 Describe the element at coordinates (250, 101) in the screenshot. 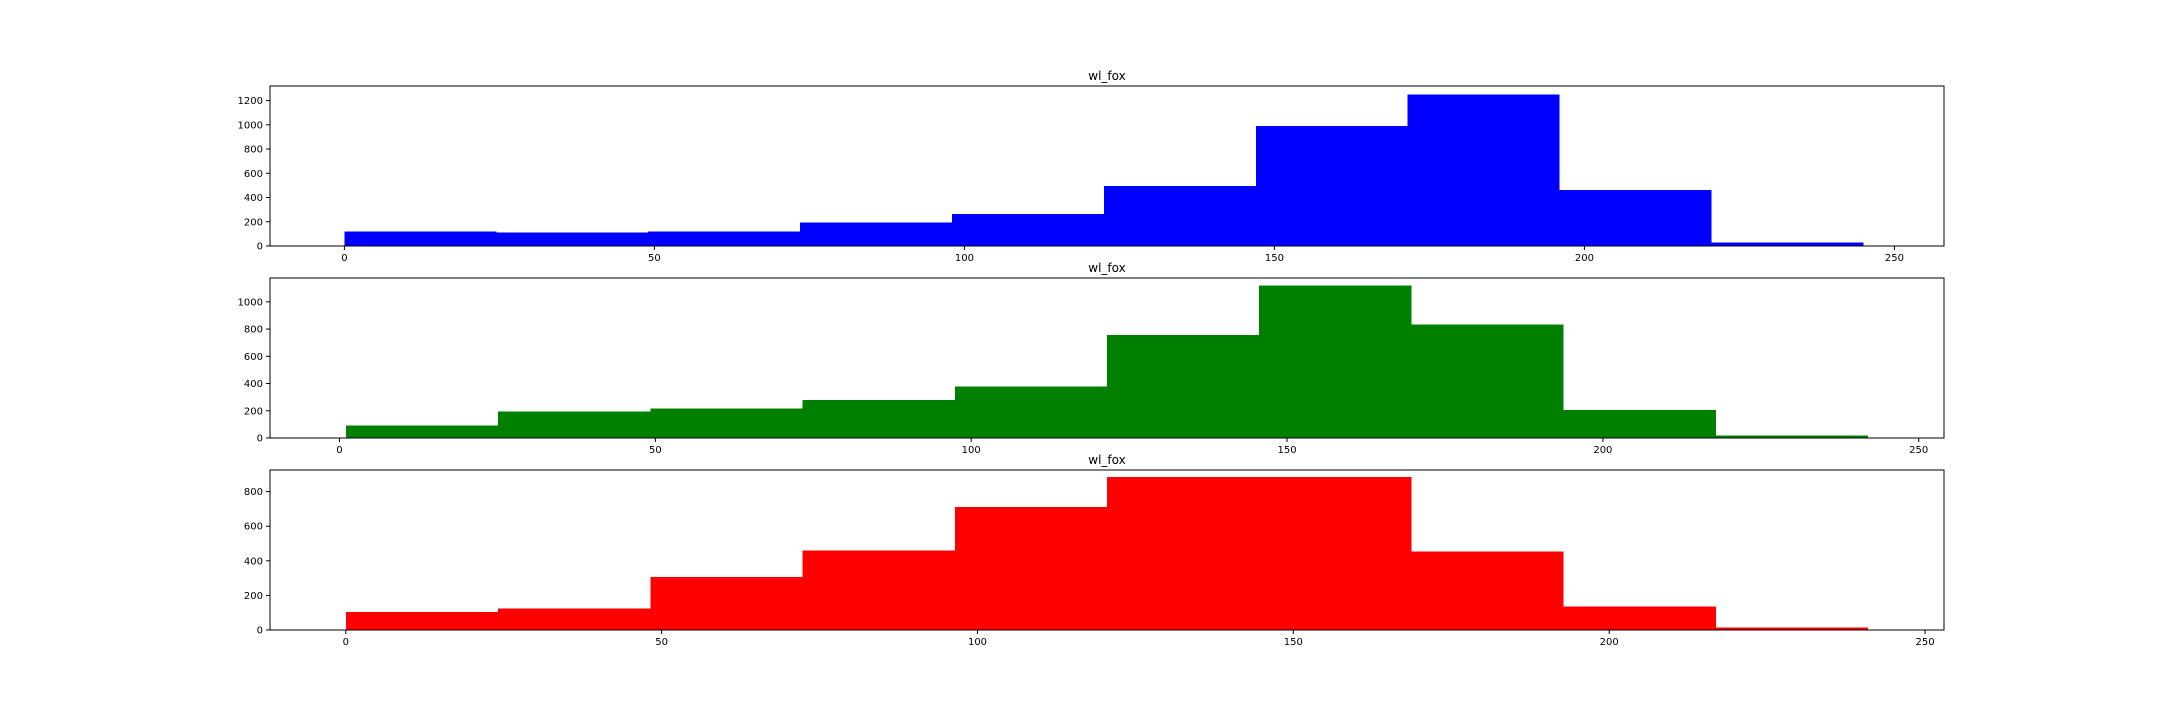

I see `y-tick-label: 1200` at that location.